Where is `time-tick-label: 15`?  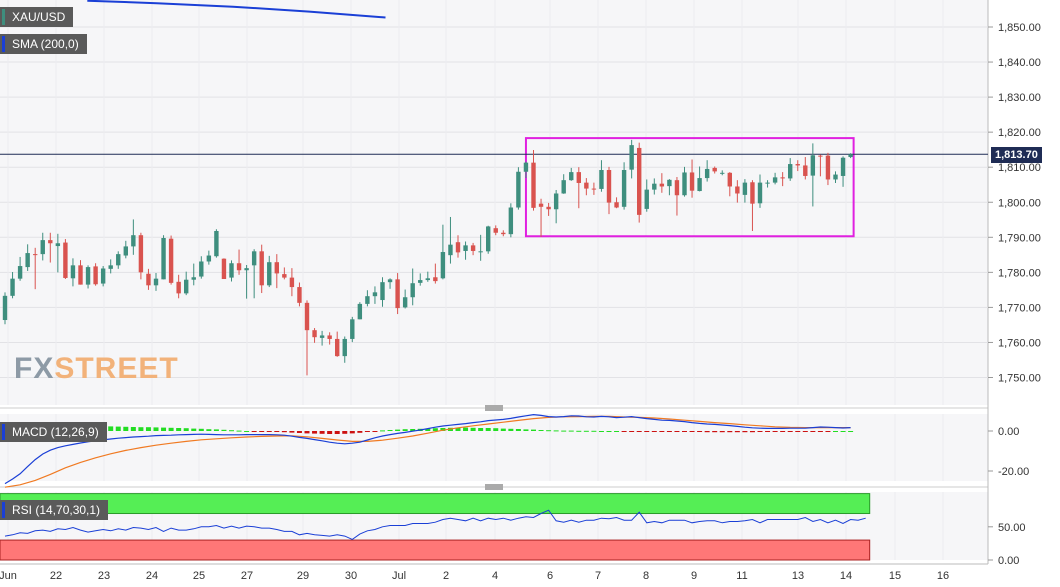 time-tick-label: 15 is located at coordinates (895, 576).